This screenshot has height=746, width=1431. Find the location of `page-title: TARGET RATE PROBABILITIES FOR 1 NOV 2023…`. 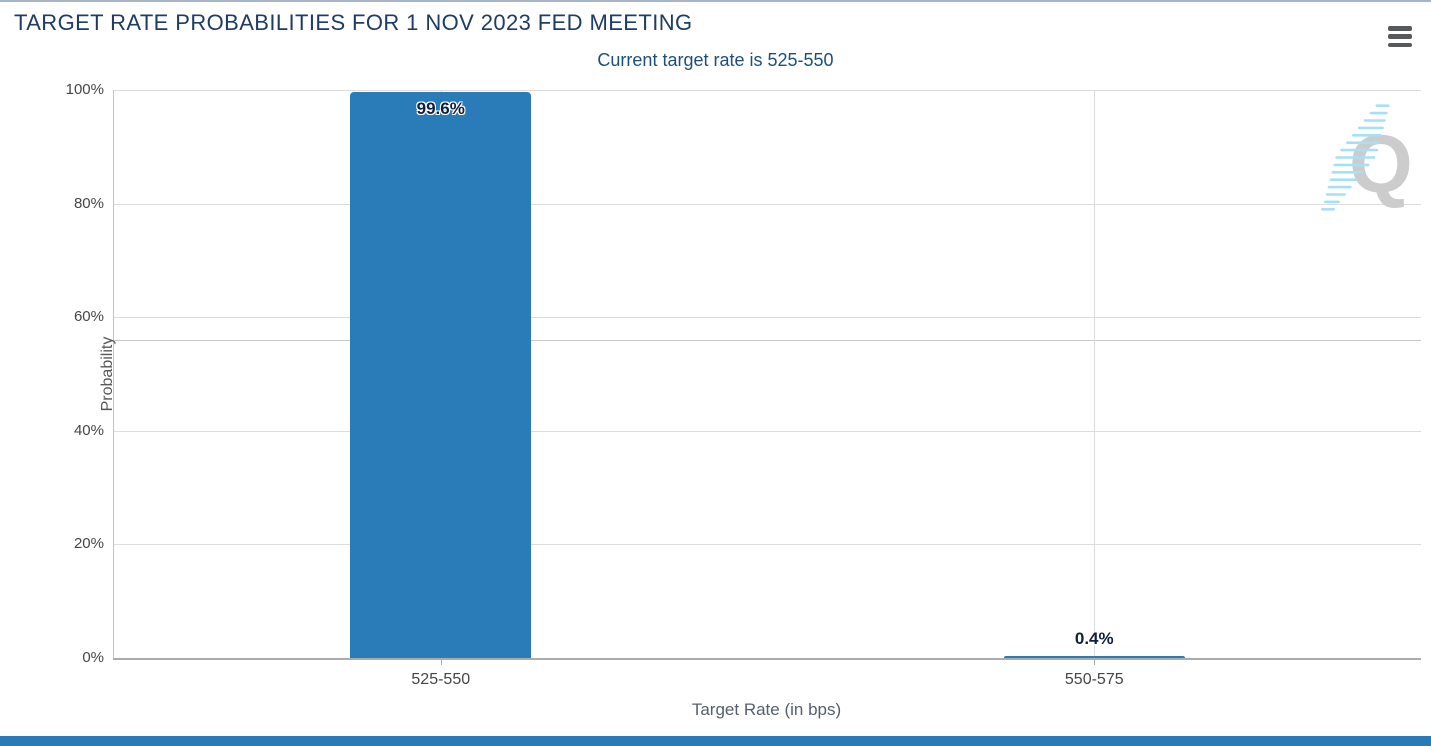

page-title: TARGET RATE PROBABILITIES FOR 1 NOV 2023… is located at coordinates (353, 22).